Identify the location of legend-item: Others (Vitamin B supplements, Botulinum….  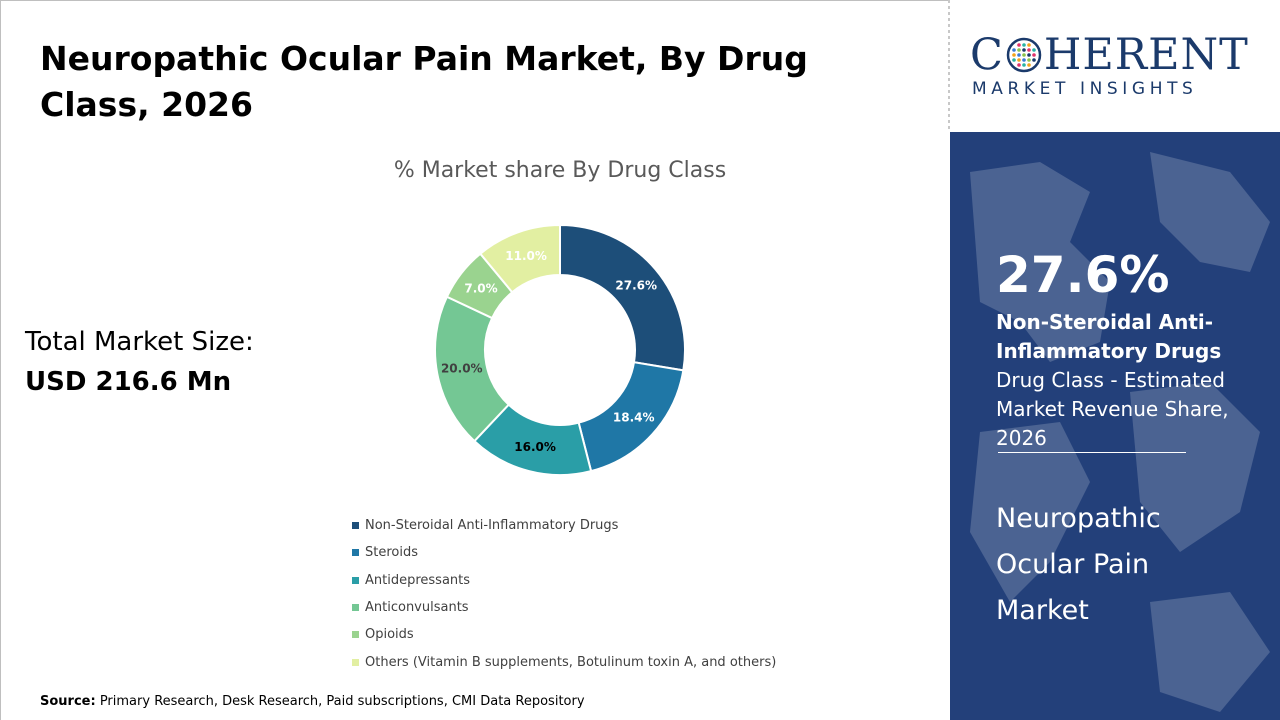
(564, 661).